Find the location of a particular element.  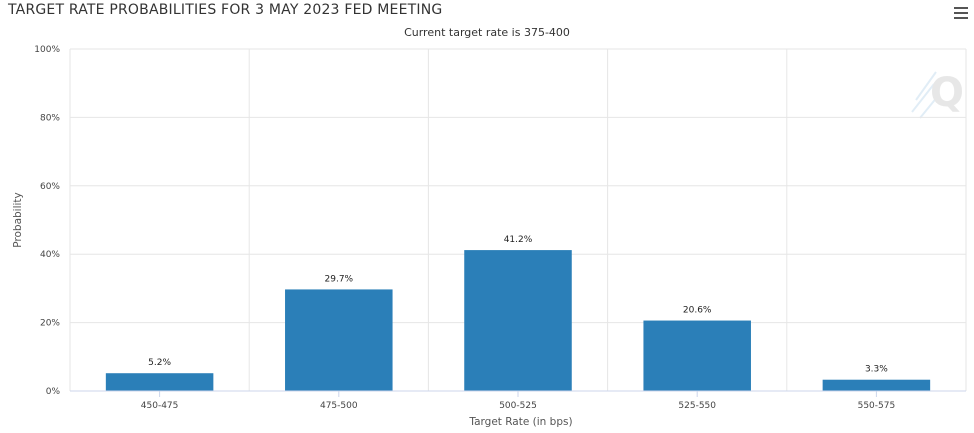

x-tick-label: 475-500 is located at coordinates (339, 406).